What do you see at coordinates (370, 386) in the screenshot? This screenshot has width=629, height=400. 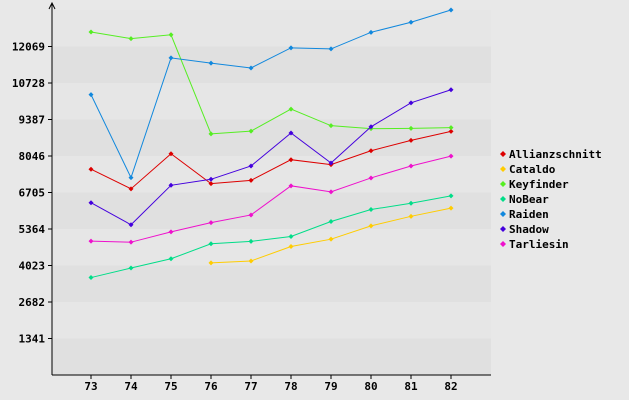 I see `x-tick-label: 80` at bounding box center [370, 386].